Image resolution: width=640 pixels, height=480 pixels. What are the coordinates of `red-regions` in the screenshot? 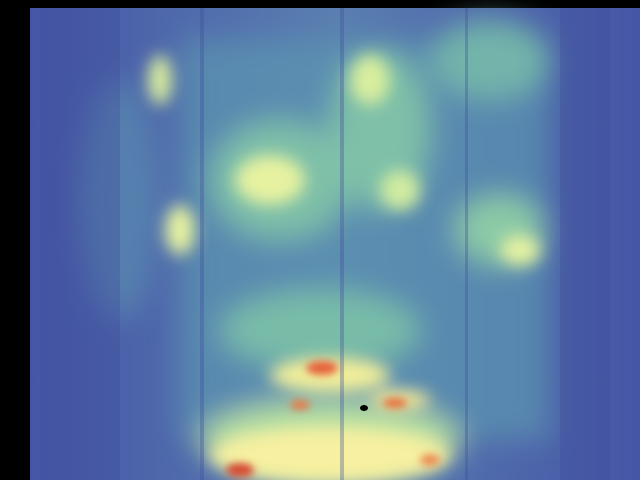 It's located at (333, 419).